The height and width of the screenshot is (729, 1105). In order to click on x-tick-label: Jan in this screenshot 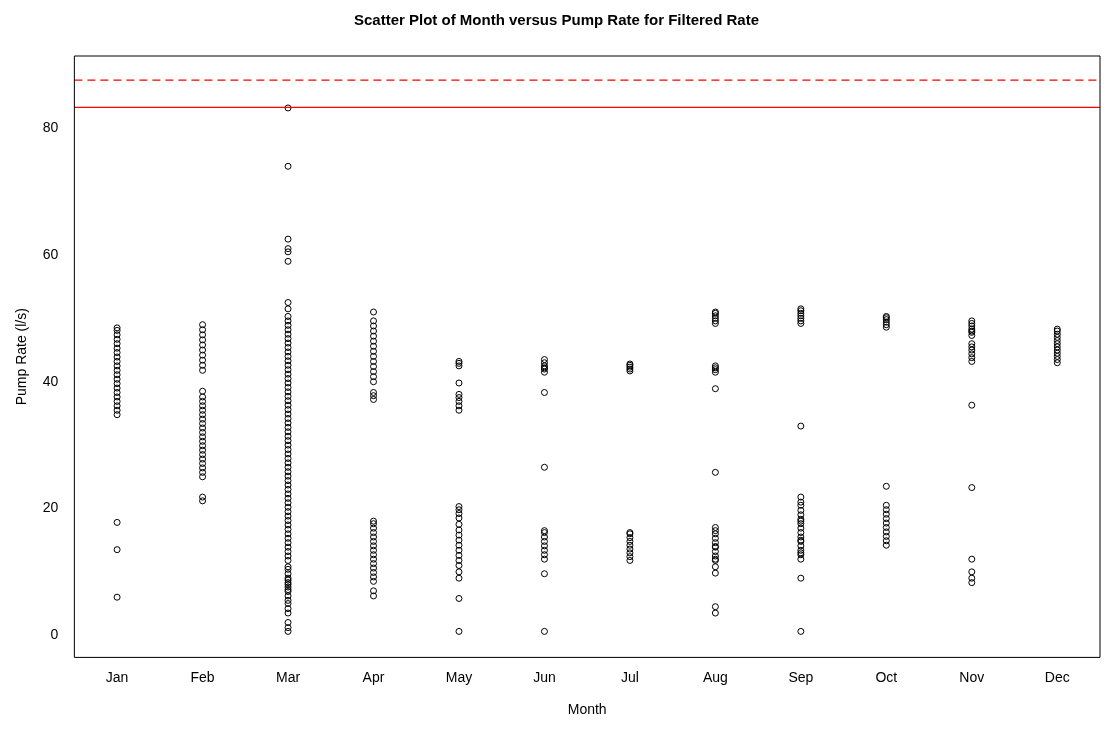, I will do `click(117, 676)`.